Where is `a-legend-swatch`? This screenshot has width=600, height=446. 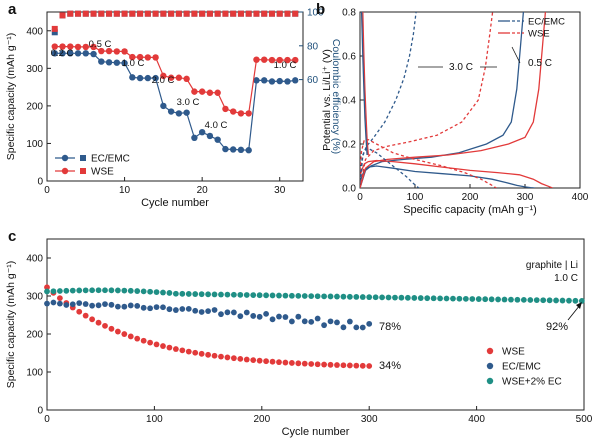 a-legend-swatch is located at coordinates (65, 158).